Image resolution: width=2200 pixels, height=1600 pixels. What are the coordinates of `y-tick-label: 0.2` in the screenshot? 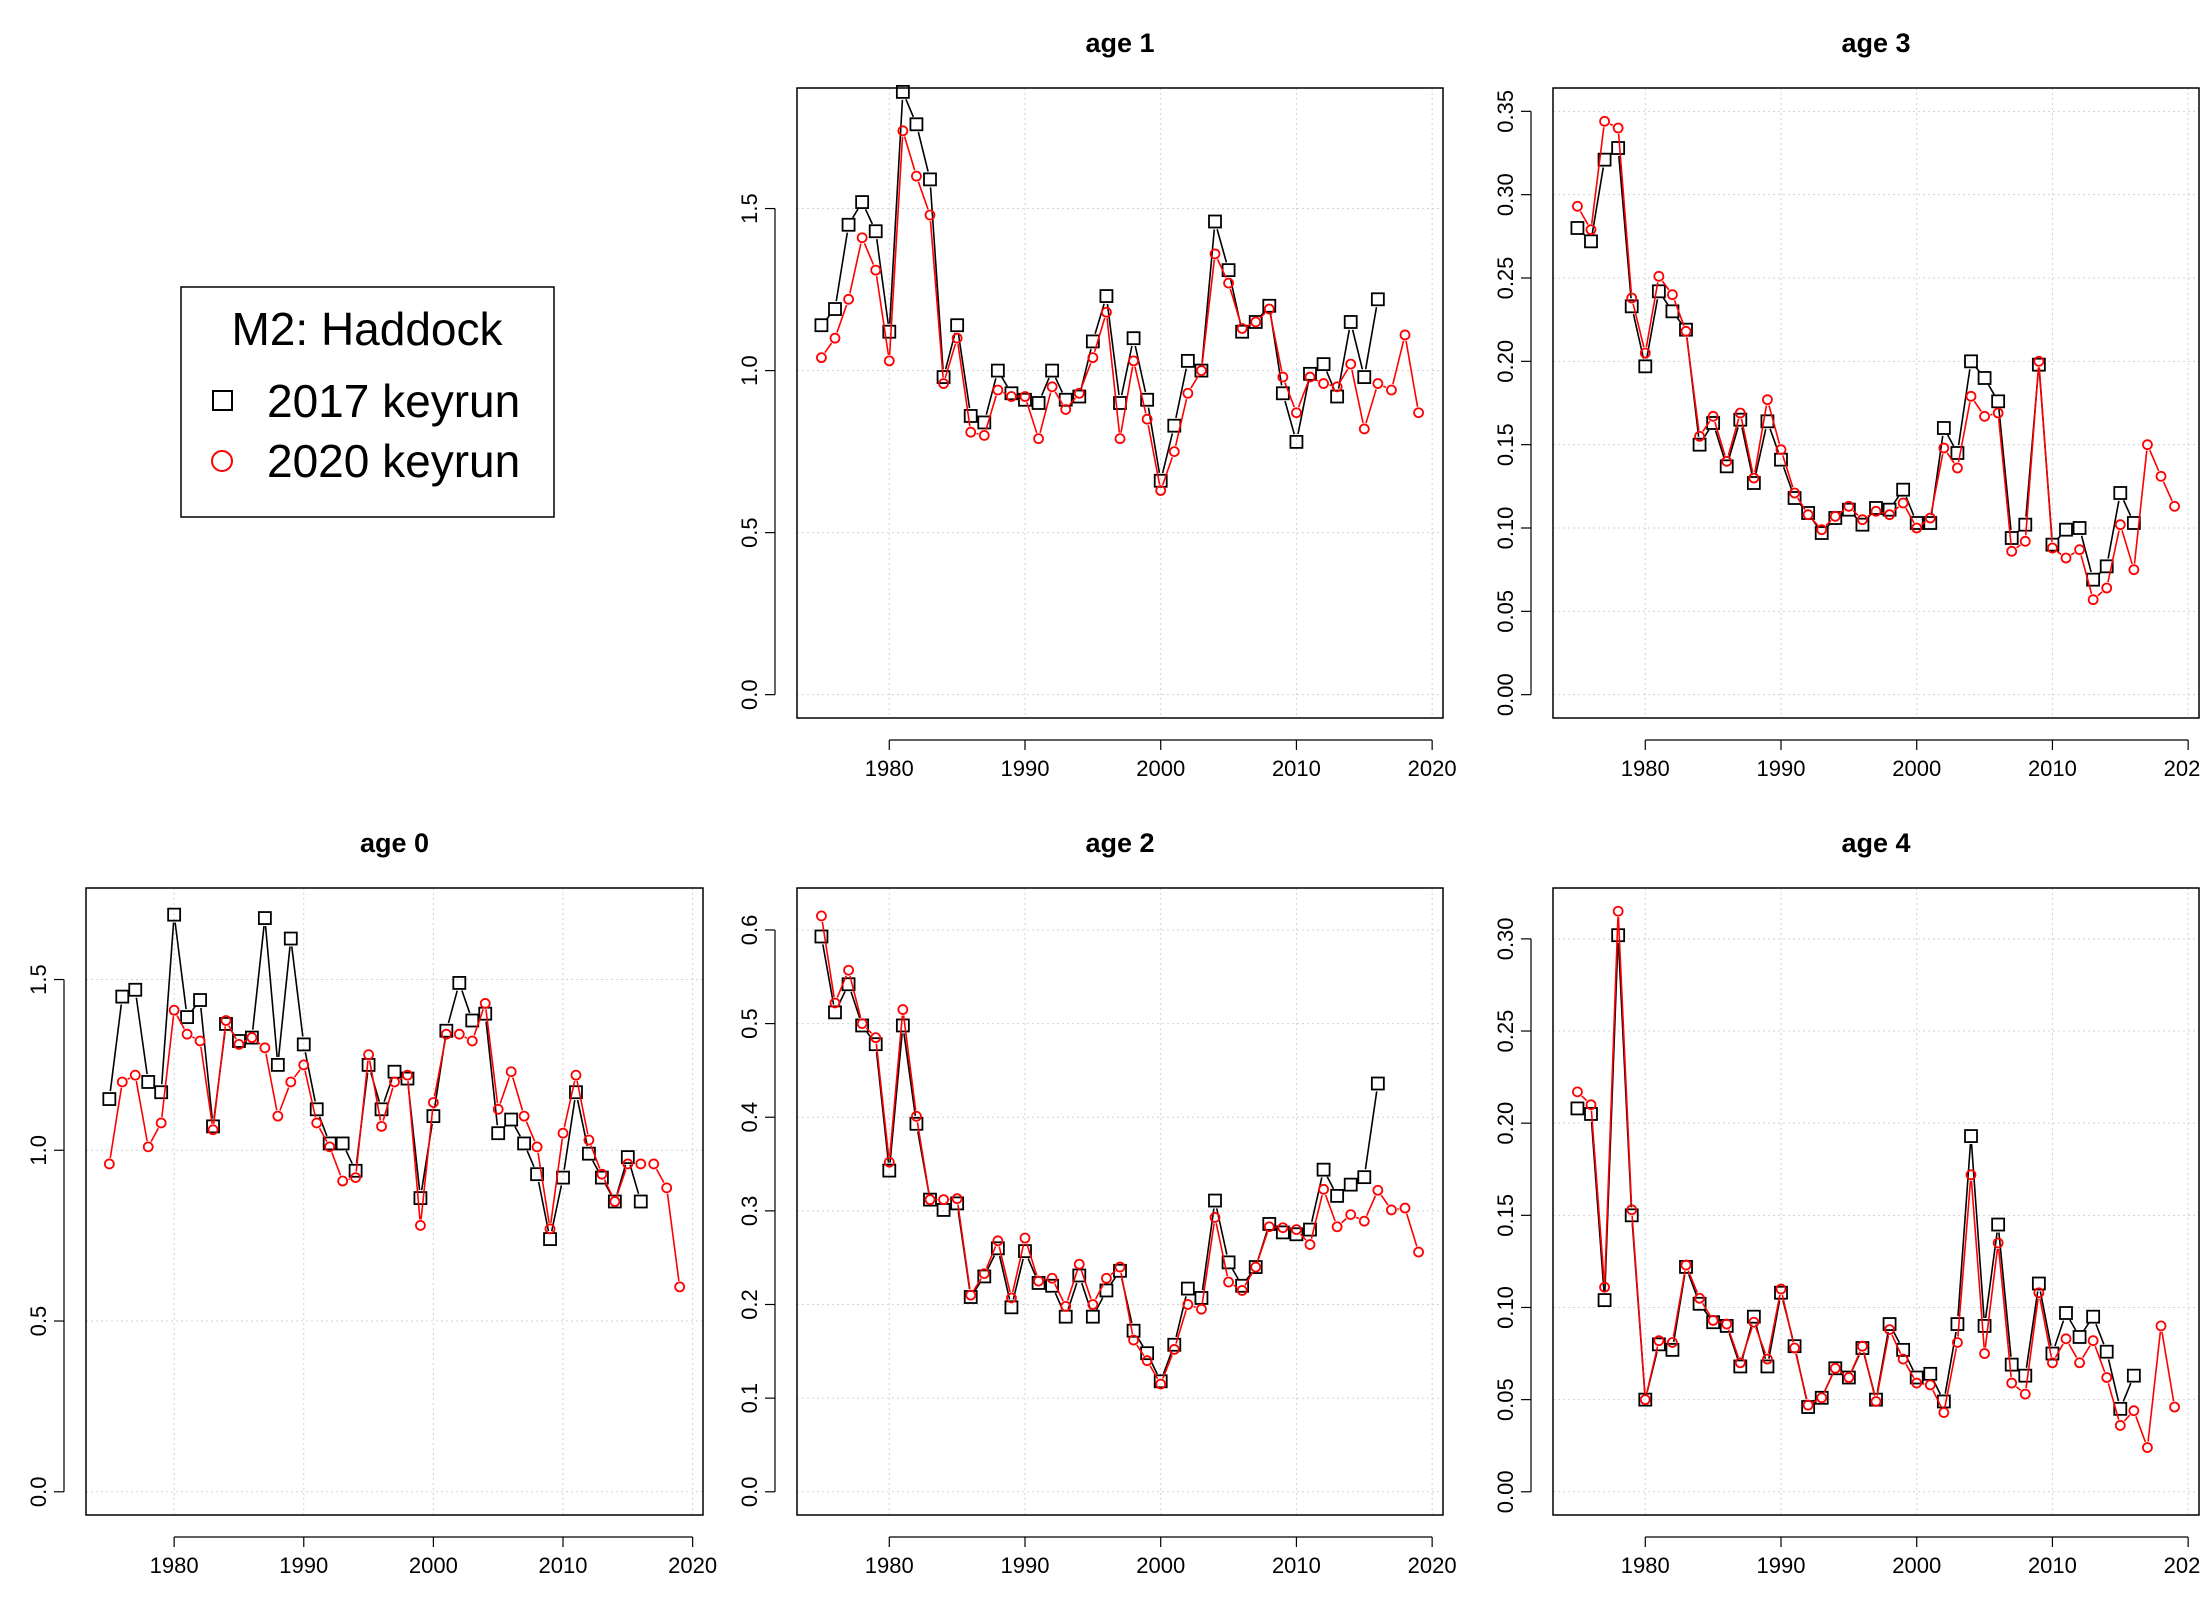 It's located at (749, 1304).